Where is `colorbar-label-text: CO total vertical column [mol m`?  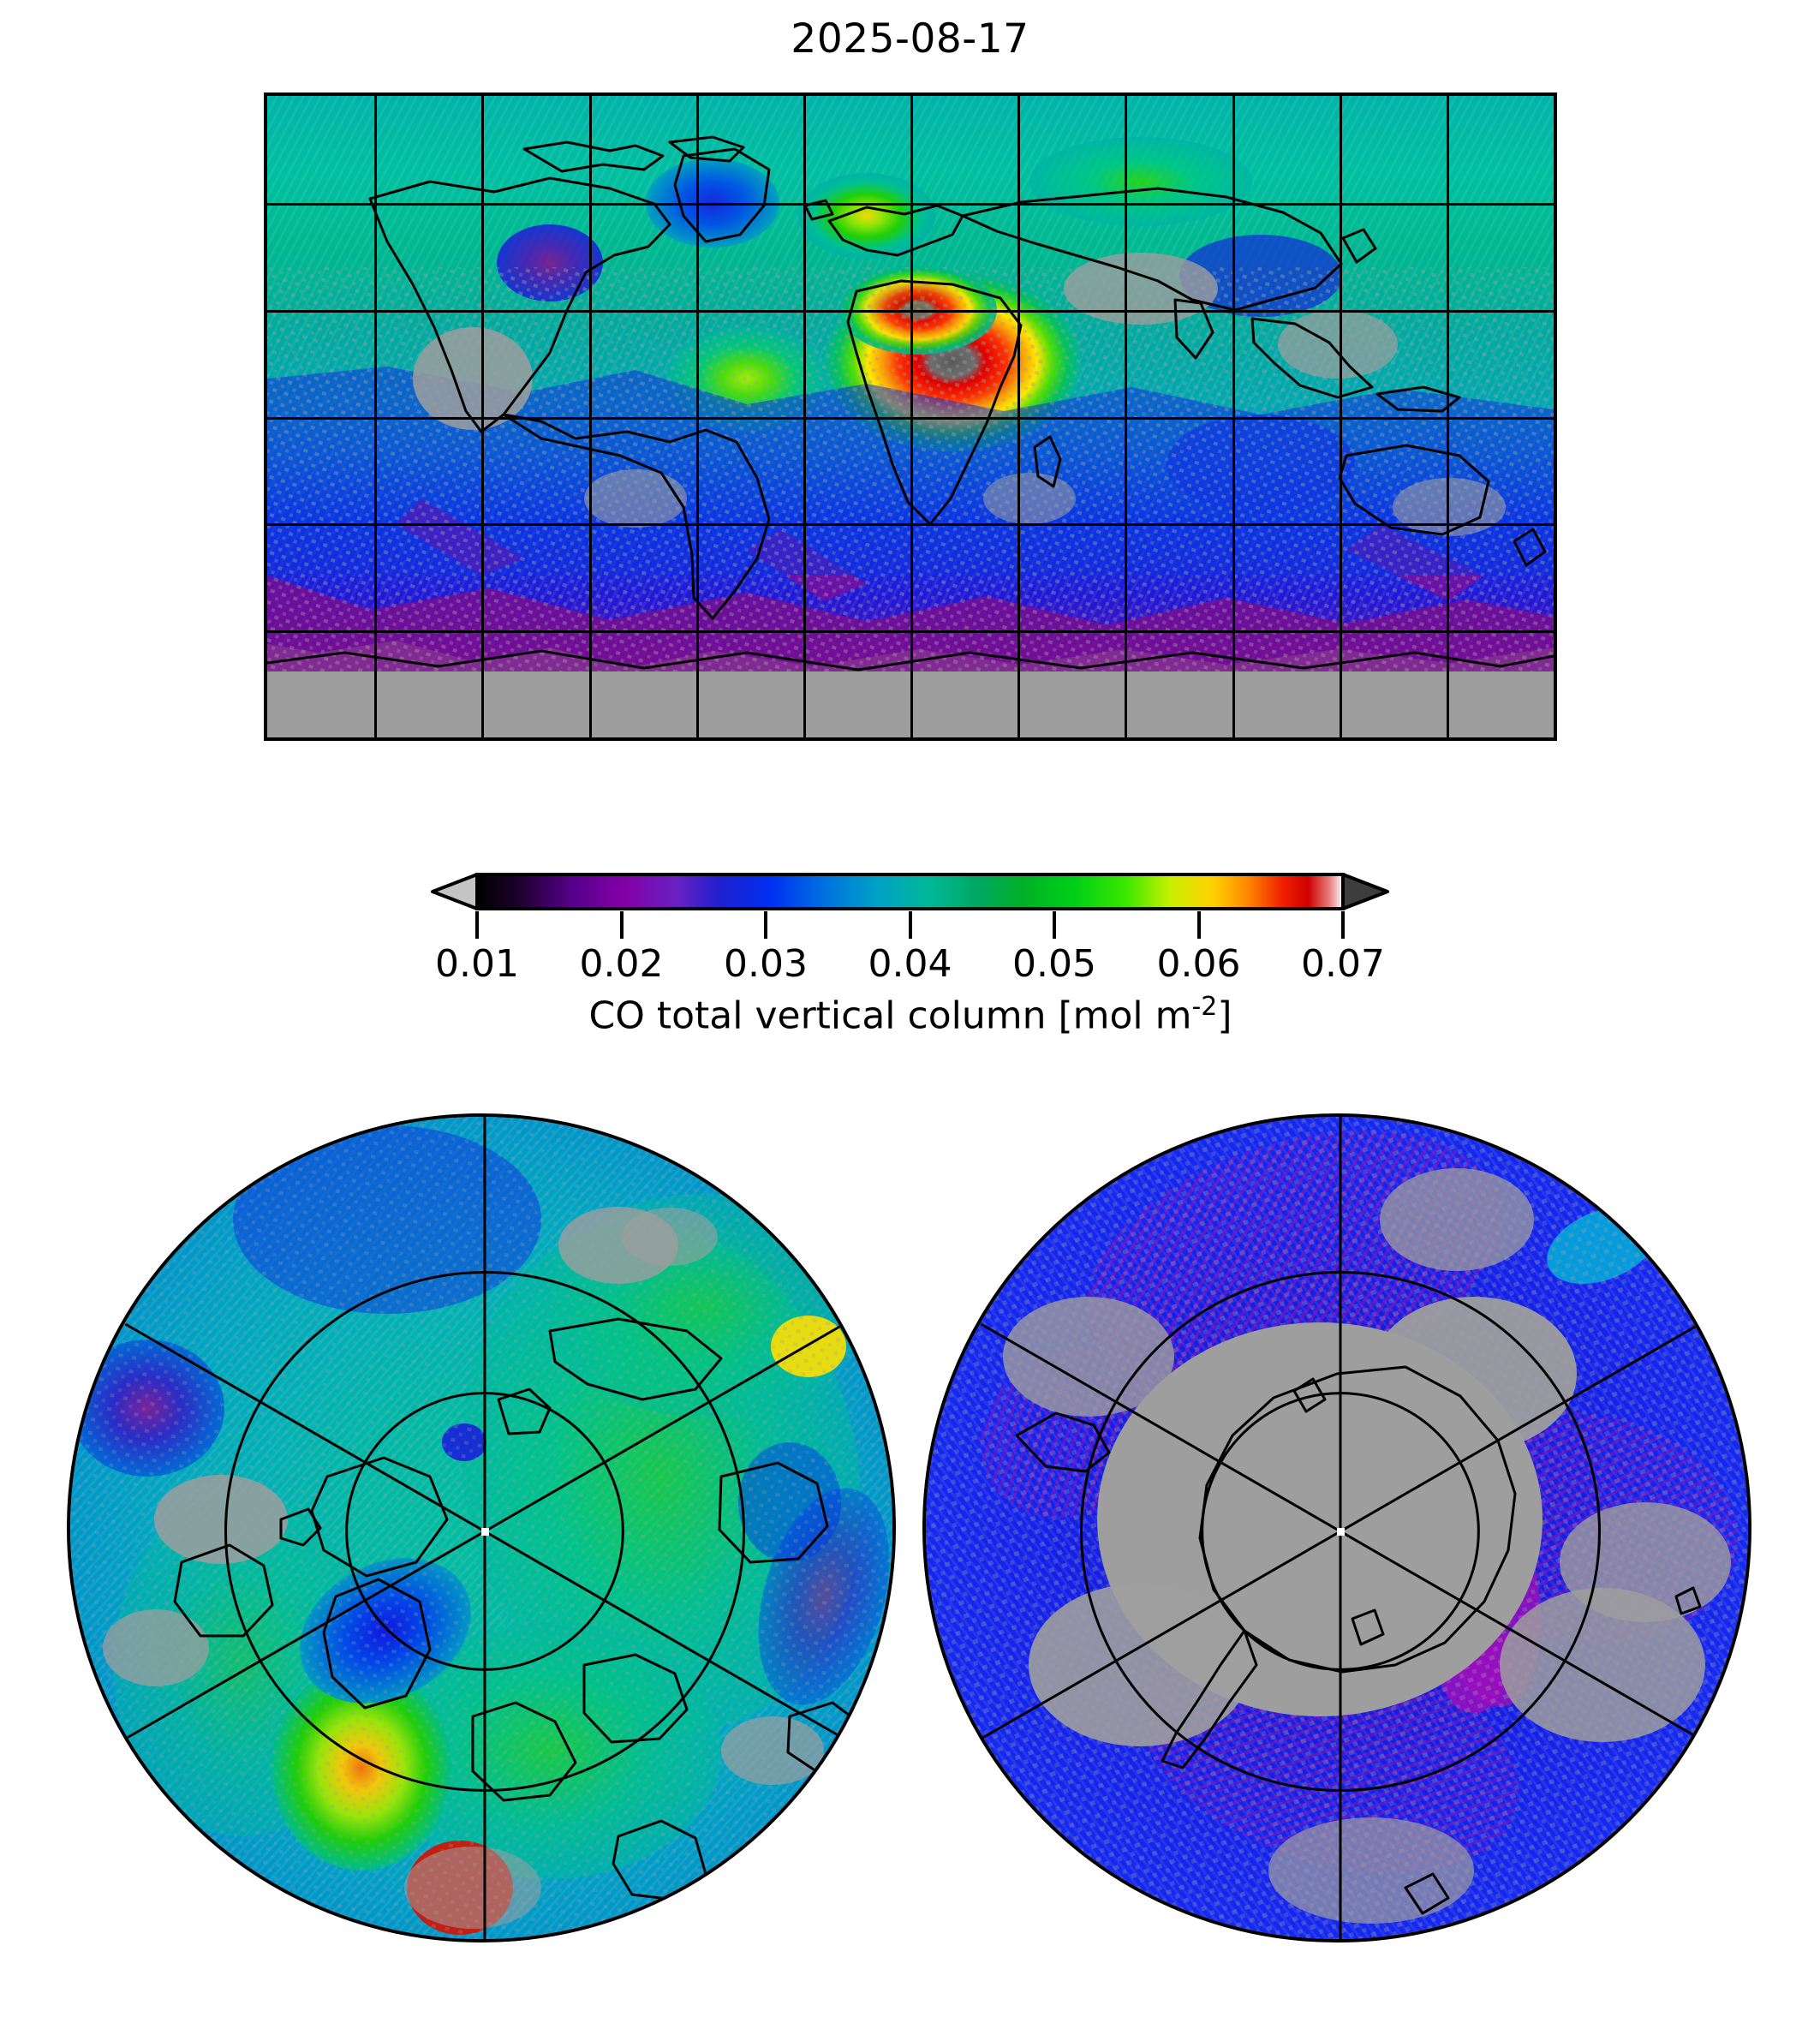 colorbar-label-text: CO total vertical column [mol m is located at coordinates (890, 1016).